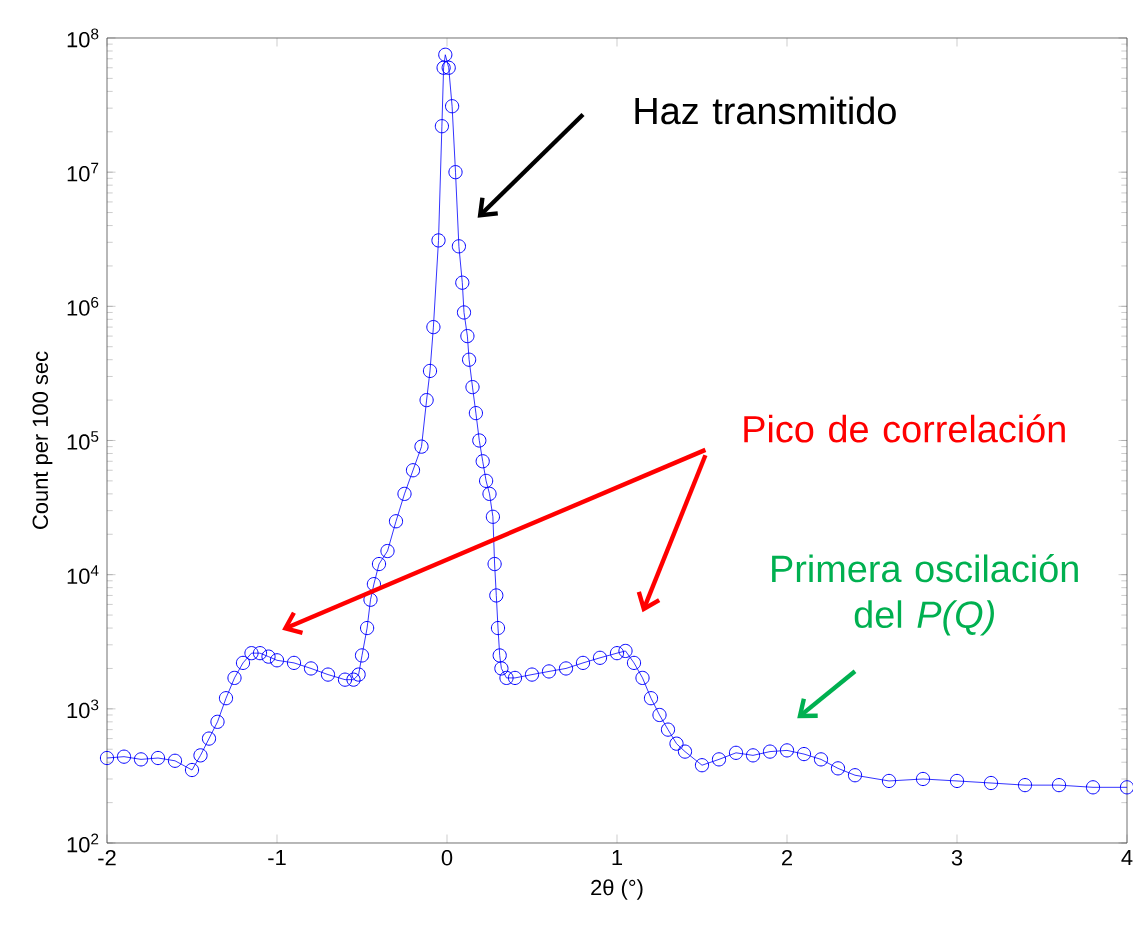  What do you see at coordinates (83, 306) in the screenshot?
I see `y-tick-label: 10$^{6}$` at bounding box center [83, 306].